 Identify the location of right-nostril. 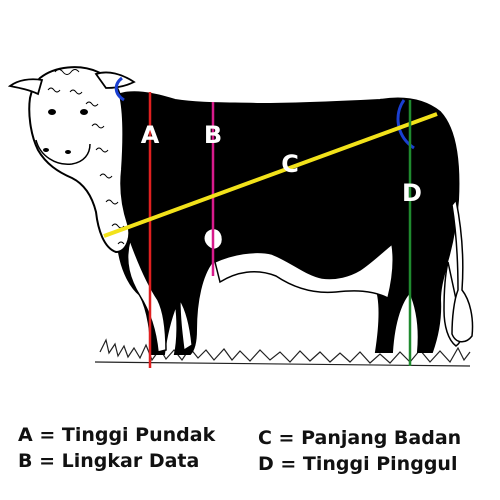
(68, 152).